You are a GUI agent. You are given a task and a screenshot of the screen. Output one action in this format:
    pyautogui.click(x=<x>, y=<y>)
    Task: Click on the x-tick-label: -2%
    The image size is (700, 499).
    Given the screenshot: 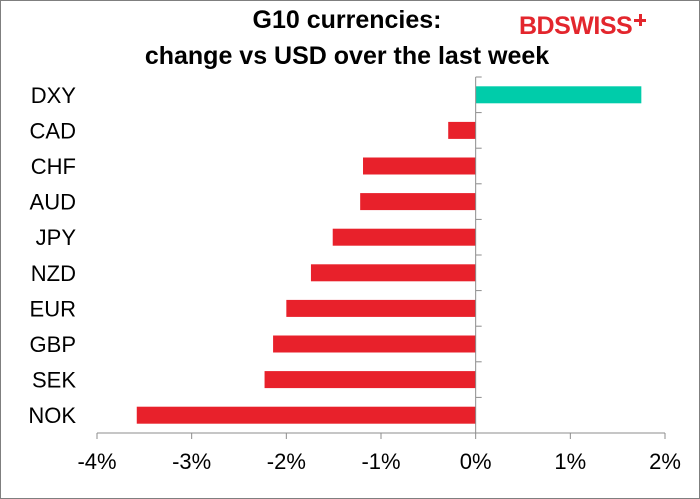 What is the action you would take?
    pyautogui.click(x=286, y=461)
    